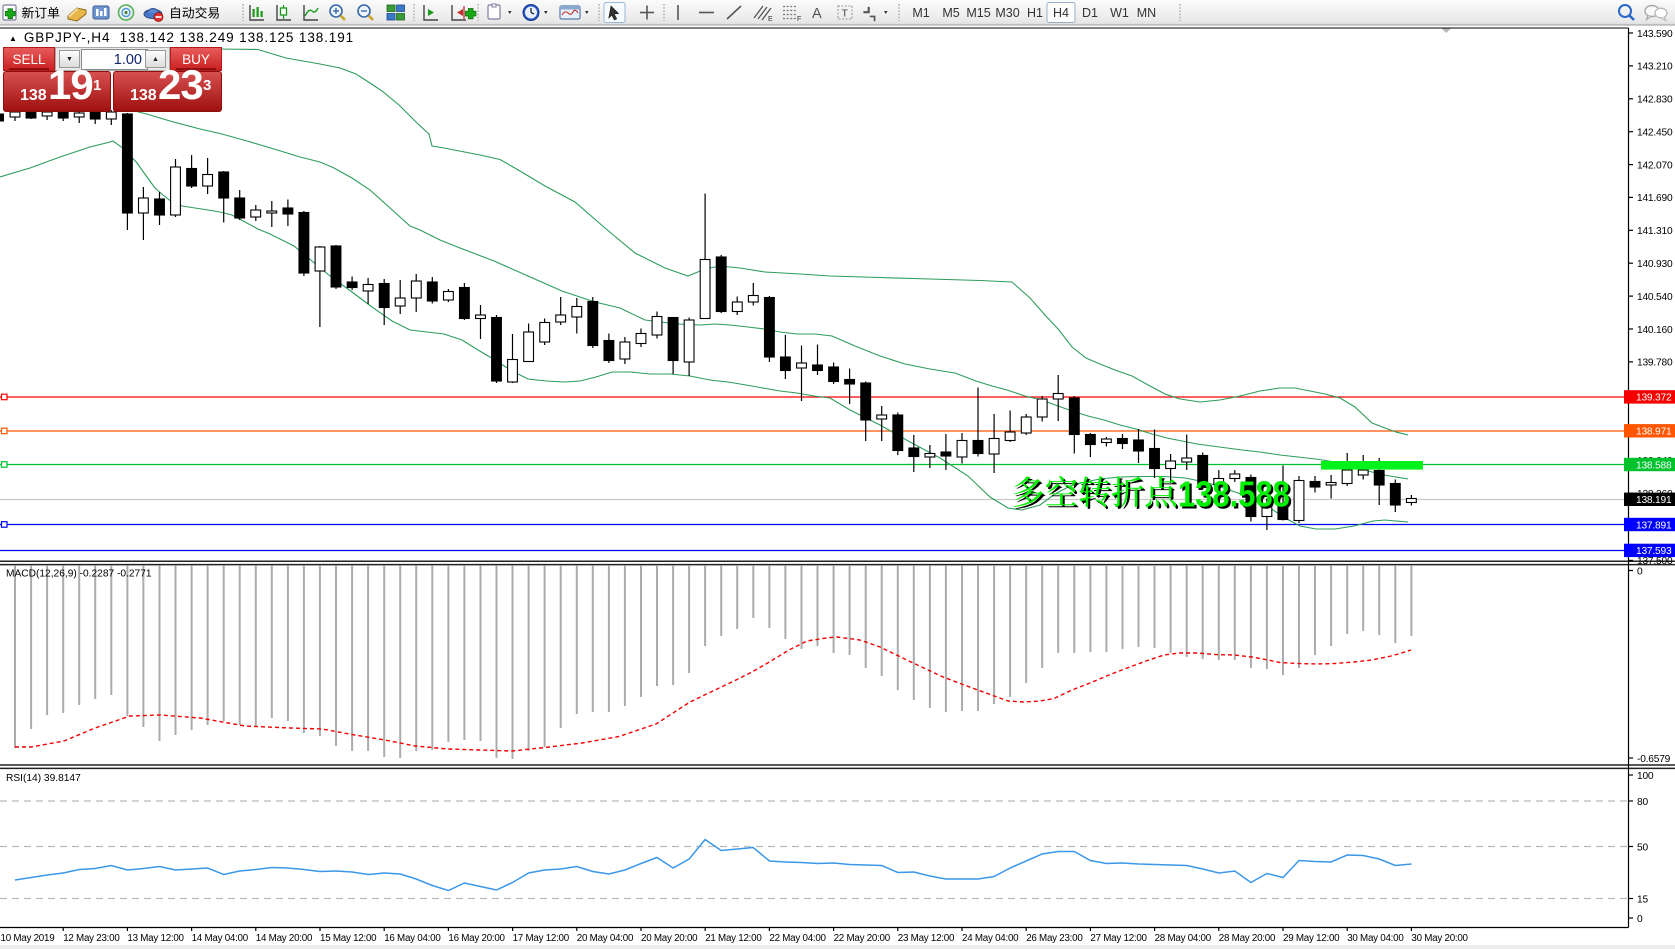  Describe the element at coordinates (1654, 759) in the screenshot. I see `svg-text: -0.6579` at that location.